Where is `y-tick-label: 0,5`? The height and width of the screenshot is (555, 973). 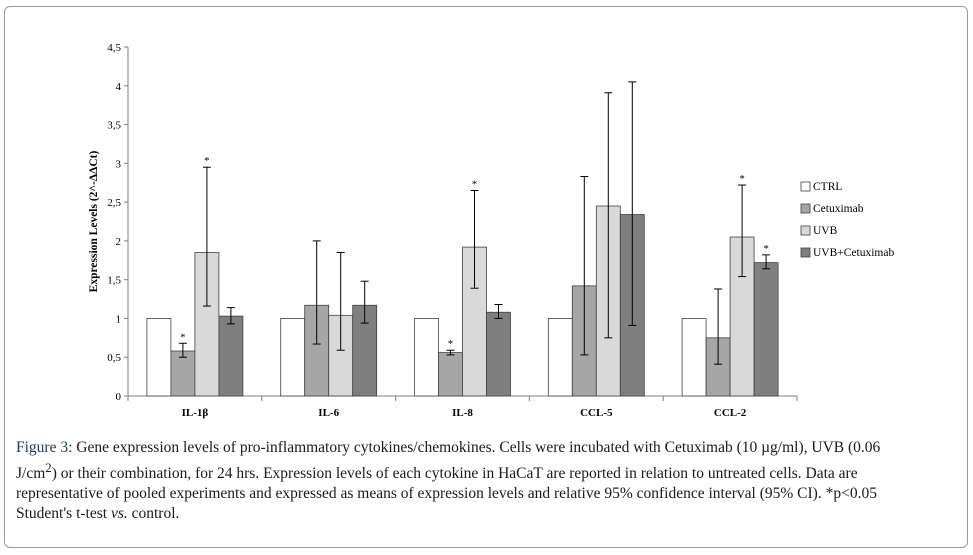 y-tick-label: 0,5 is located at coordinates (114, 358).